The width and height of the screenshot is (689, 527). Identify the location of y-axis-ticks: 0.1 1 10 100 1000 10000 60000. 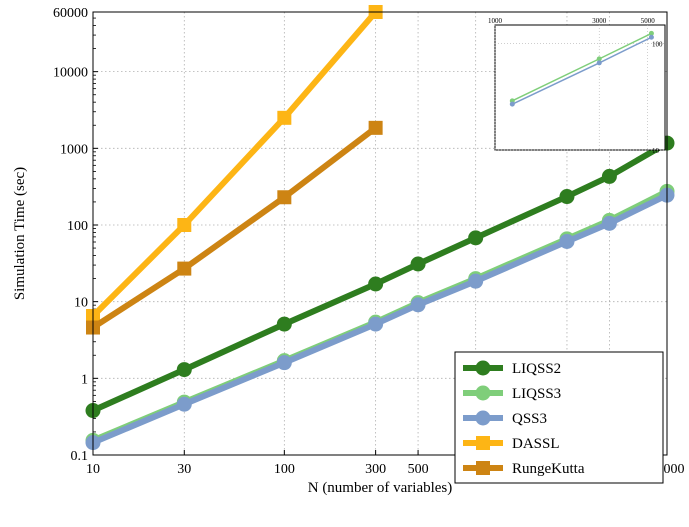
(75, 235).